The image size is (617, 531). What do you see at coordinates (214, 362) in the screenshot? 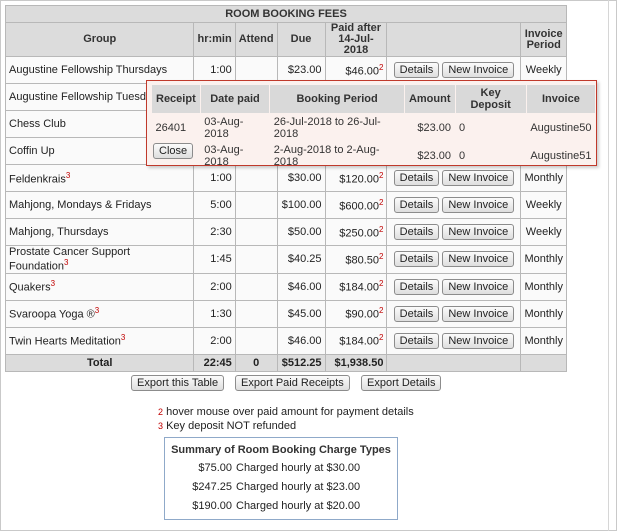
I see `total-hrmin: 22:45` at bounding box center [214, 362].